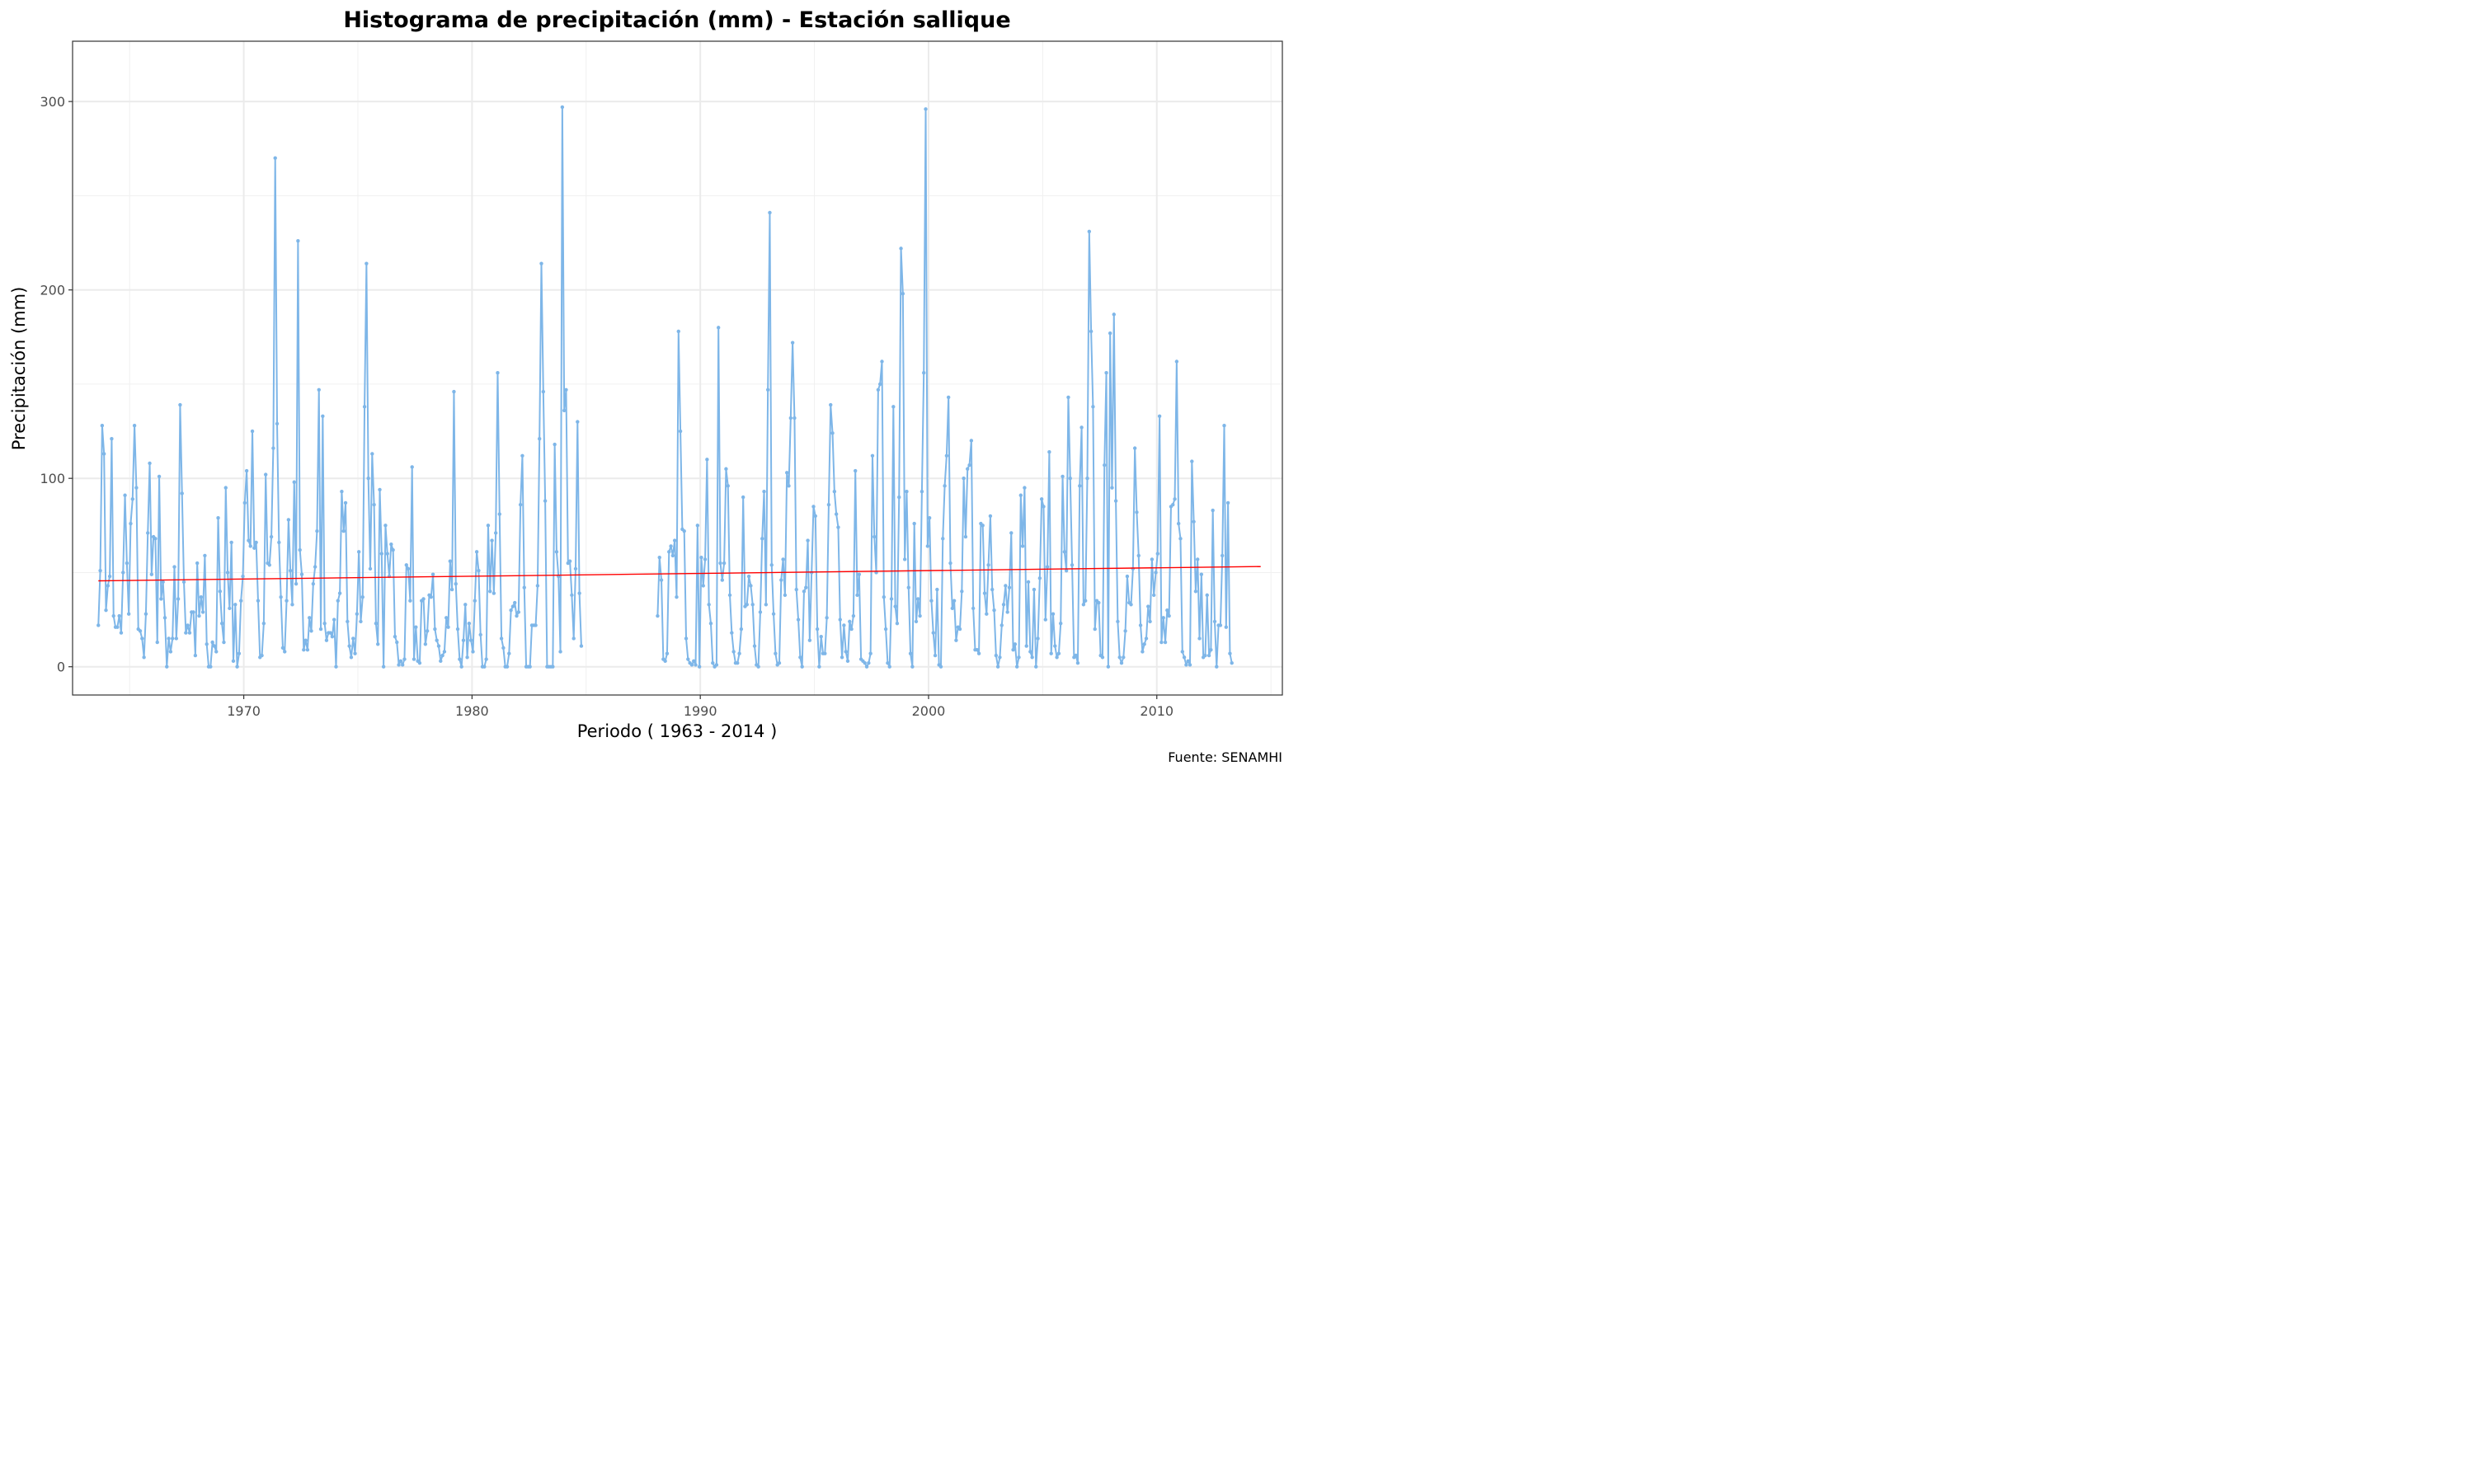  I want to click on x-tick-label: 2010, so click(1157, 711).